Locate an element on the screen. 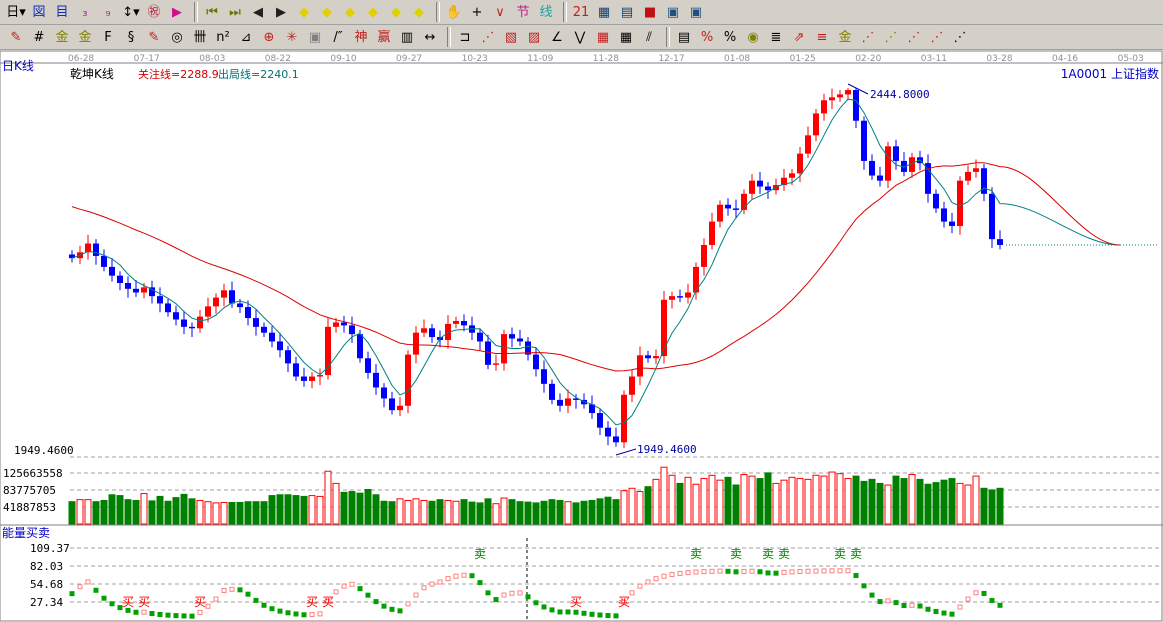  fan4-icon: ⋰ is located at coordinates (868, 37).